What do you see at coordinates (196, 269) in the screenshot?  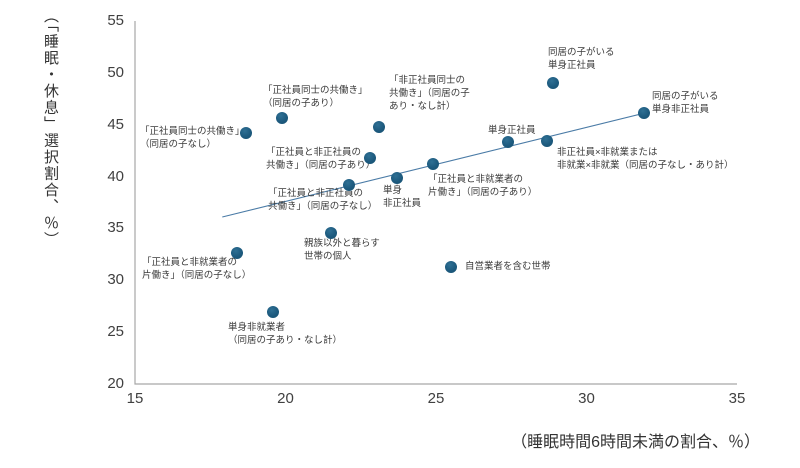 I see `point-label: 「正社員と非就業者の片働き」（同居の子なし）` at bounding box center [196, 269].